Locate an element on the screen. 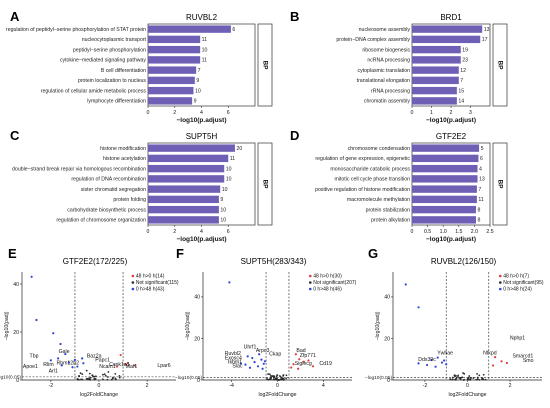  category-label: cytokine−mediated signaling pathway is located at coordinates (103, 61).